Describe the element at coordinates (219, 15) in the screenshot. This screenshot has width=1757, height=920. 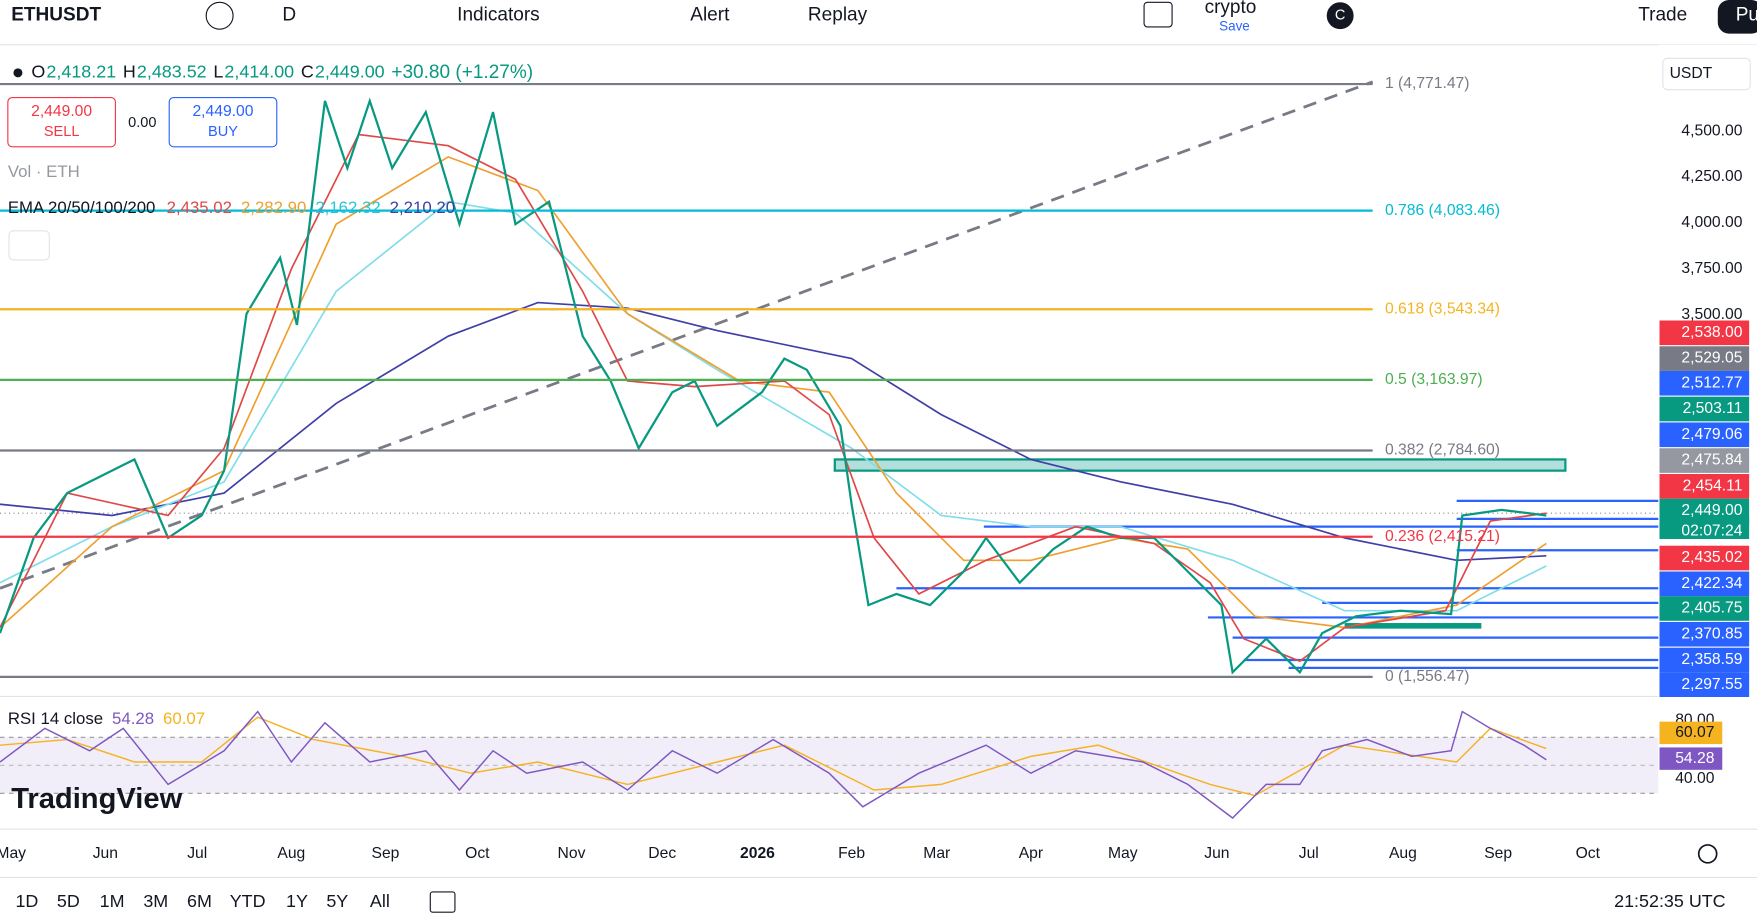
I see `add-symbol` at that location.